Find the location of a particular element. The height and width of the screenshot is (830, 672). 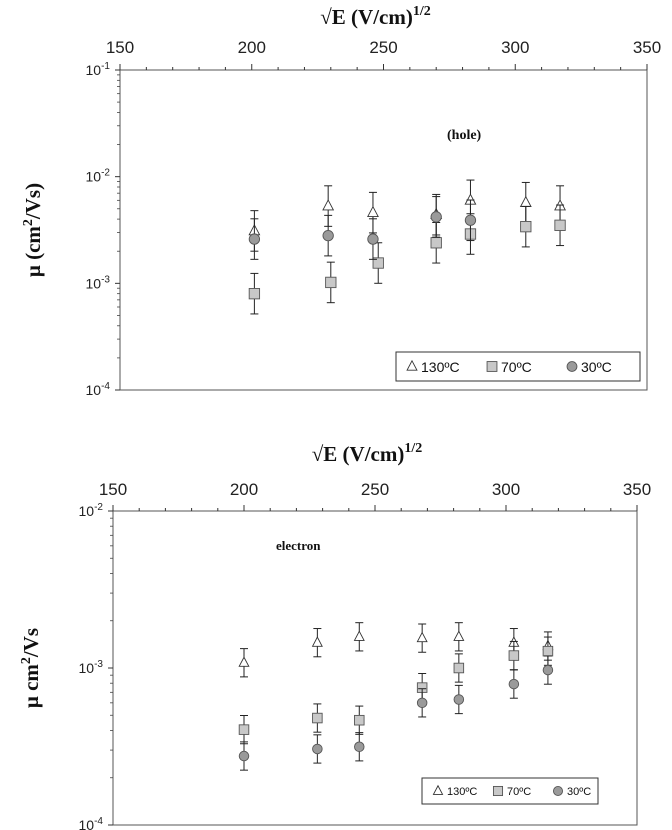

y-tick-label: 10⁻¹ is located at coordinates (98, 69).